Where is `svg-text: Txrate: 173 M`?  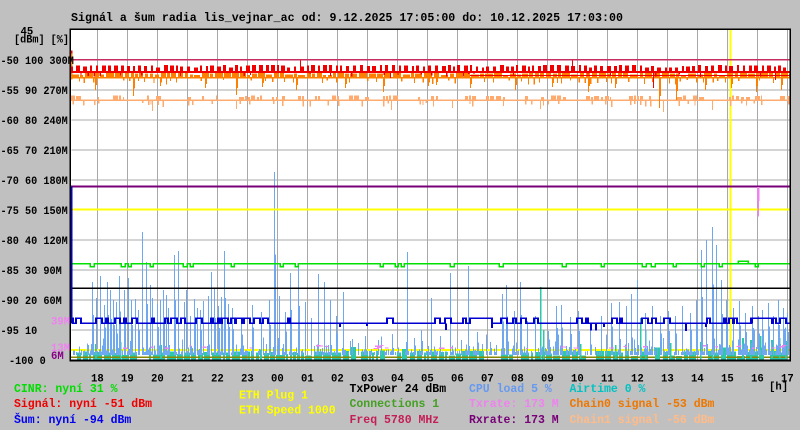 svg-text: Txrate: 173 M is located at coordinates (514, 404).